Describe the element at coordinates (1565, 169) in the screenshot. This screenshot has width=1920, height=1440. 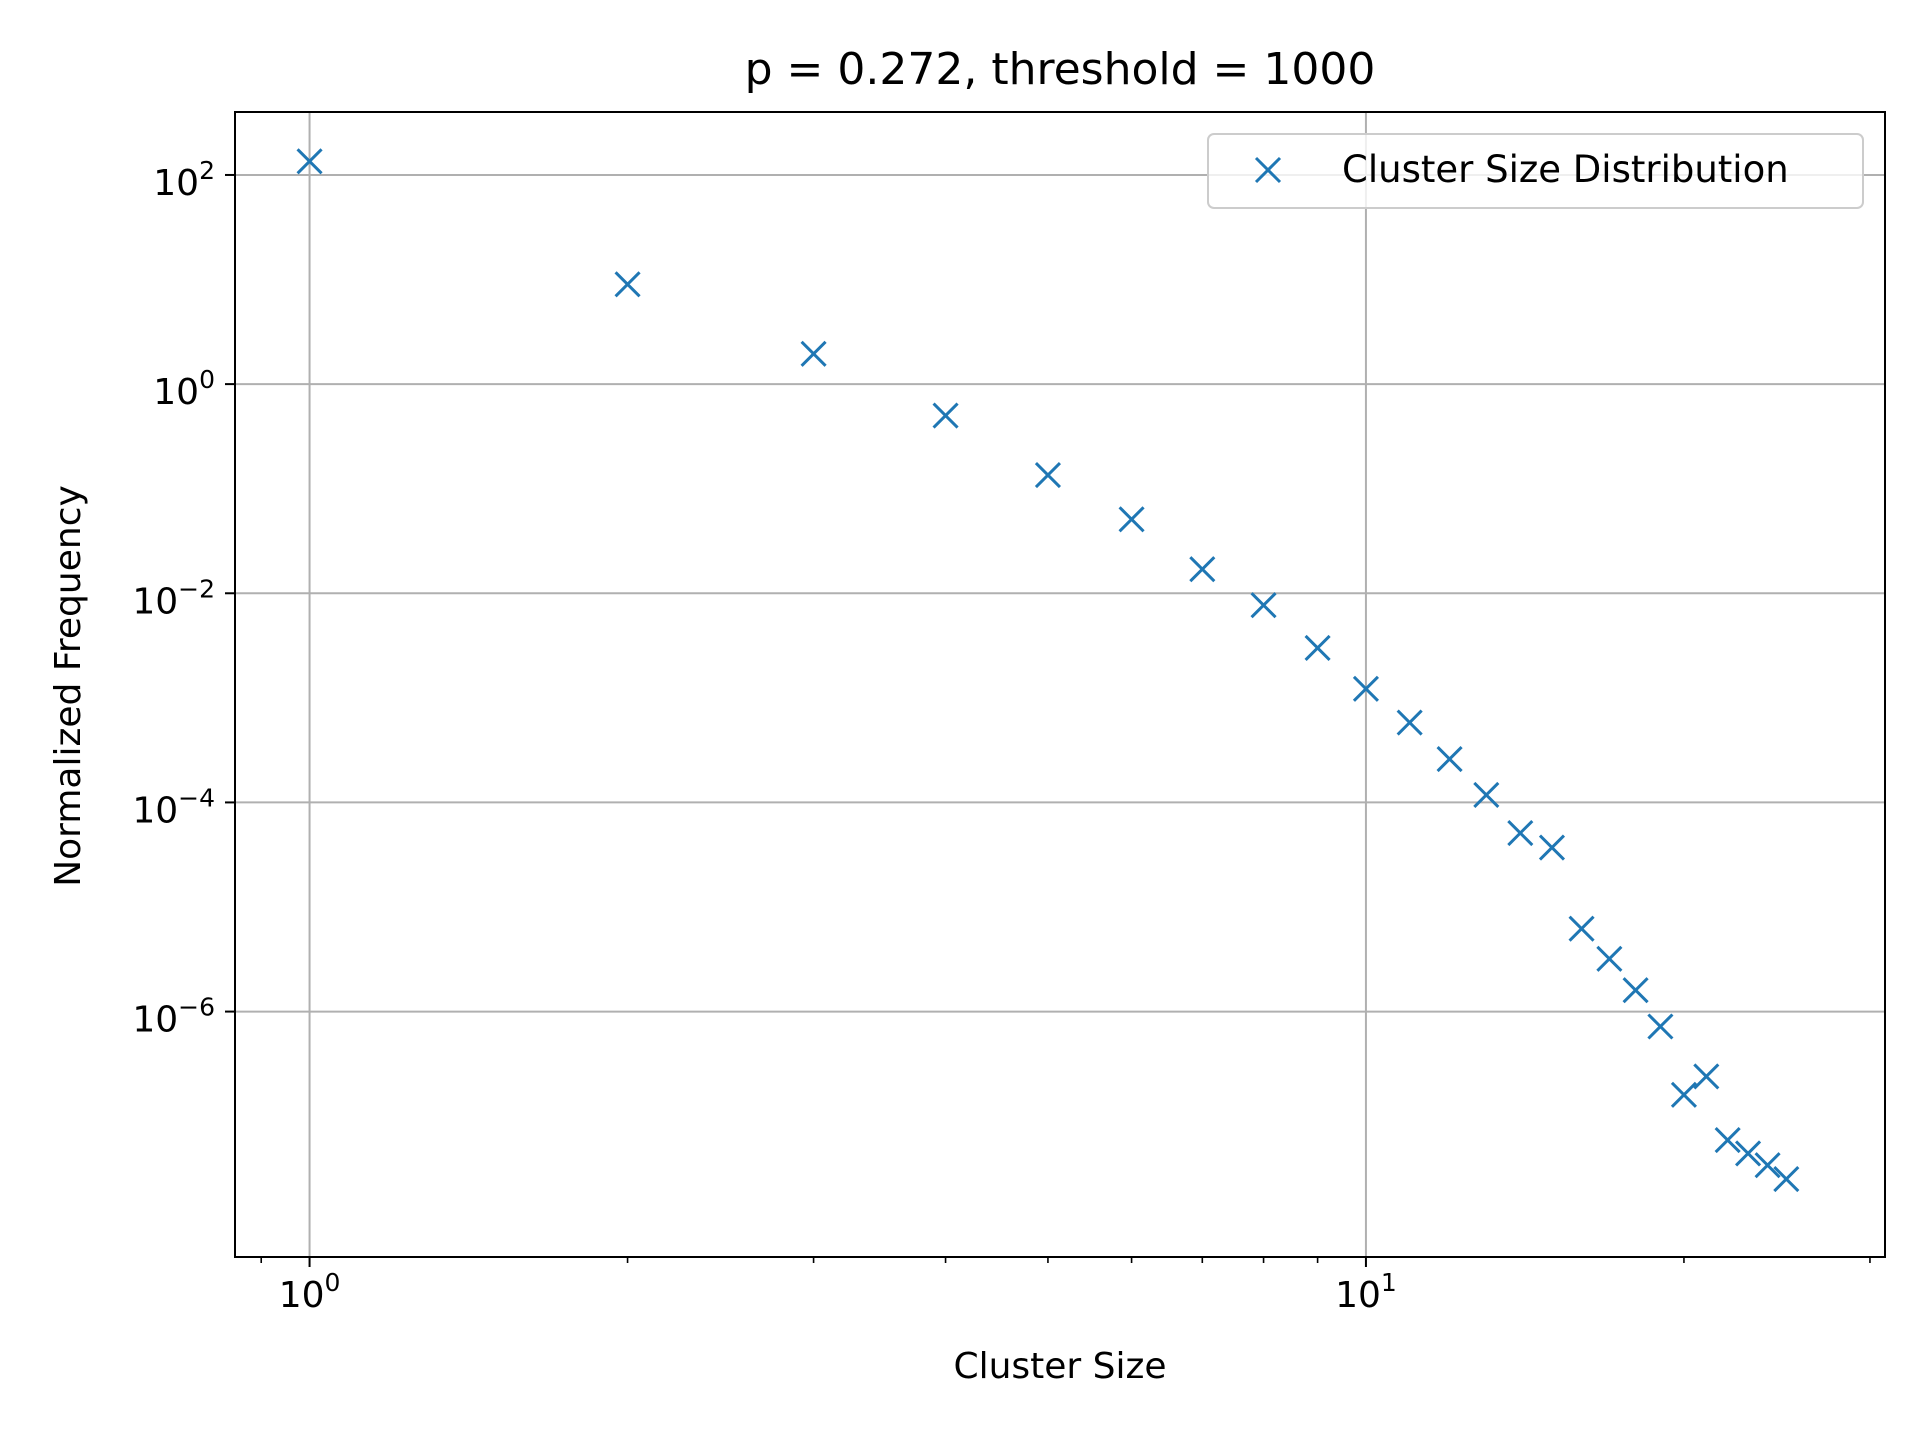
I see `legend-label: Cluster Size Distribution` at that location.